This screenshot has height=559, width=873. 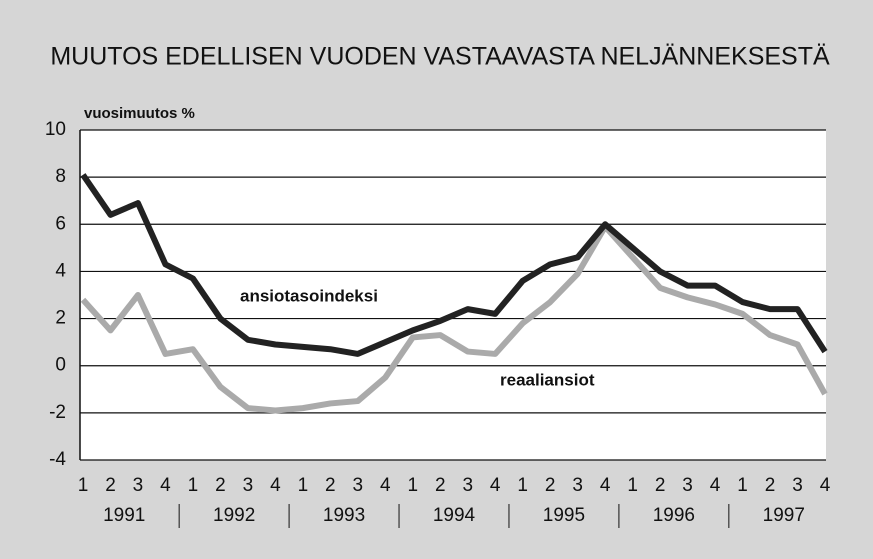 I want to click on y-tick-label: -4, so click(x=57, y=459).